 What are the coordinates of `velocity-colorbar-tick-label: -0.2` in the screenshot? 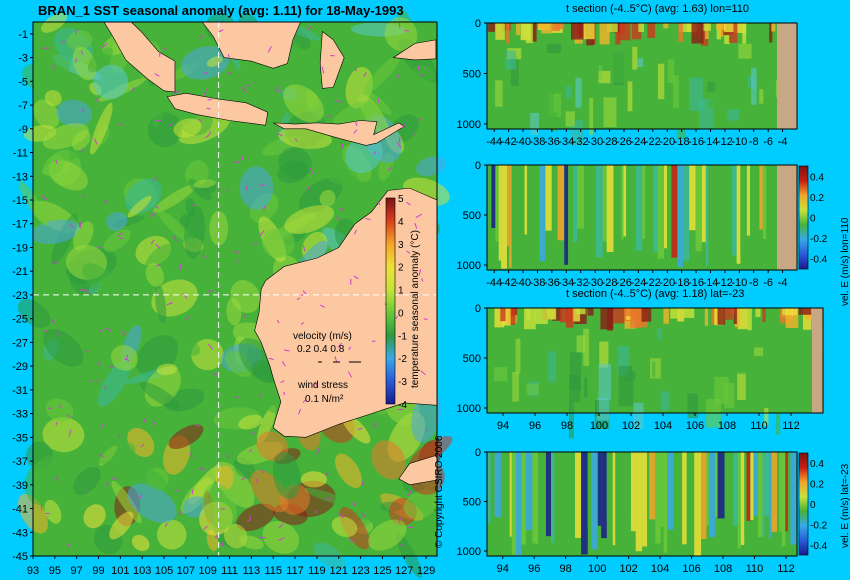 It's located at (819, 525).